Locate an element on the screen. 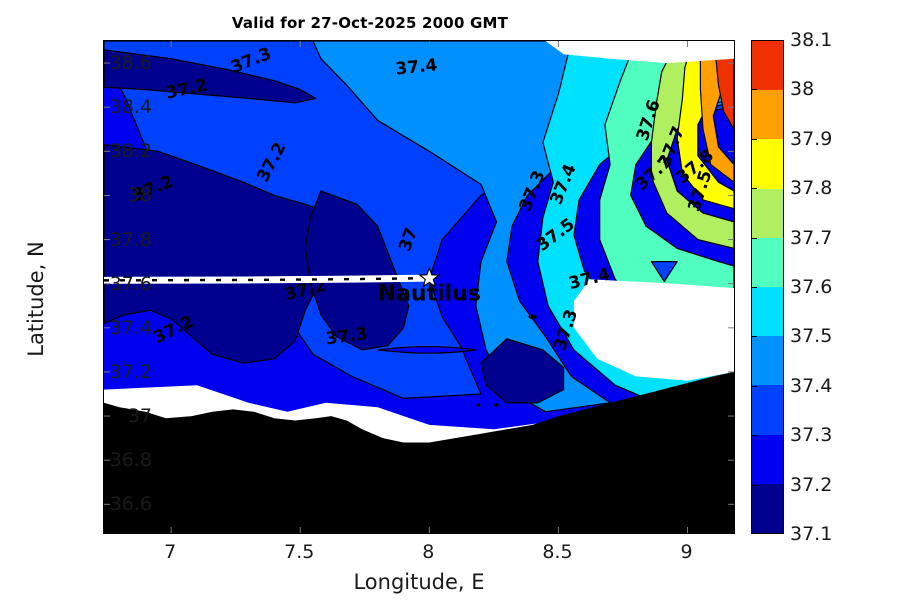  x-tick-label: 7.5 is located at coordinates (299, 552).